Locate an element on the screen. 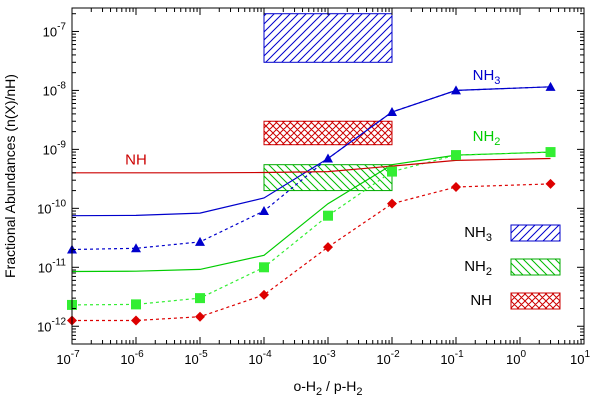 Image resolution: width=600 pixels, height=400 pixels. curve-label-nh3: NH3 is located at coordinates (487, 77).